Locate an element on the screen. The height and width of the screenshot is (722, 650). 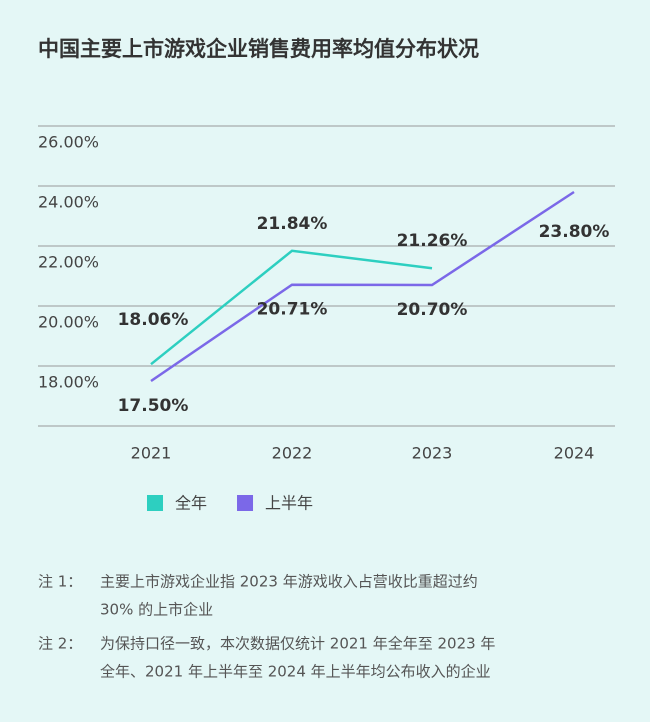
legend-label: 上半年 is located at coordinates (289, 503).